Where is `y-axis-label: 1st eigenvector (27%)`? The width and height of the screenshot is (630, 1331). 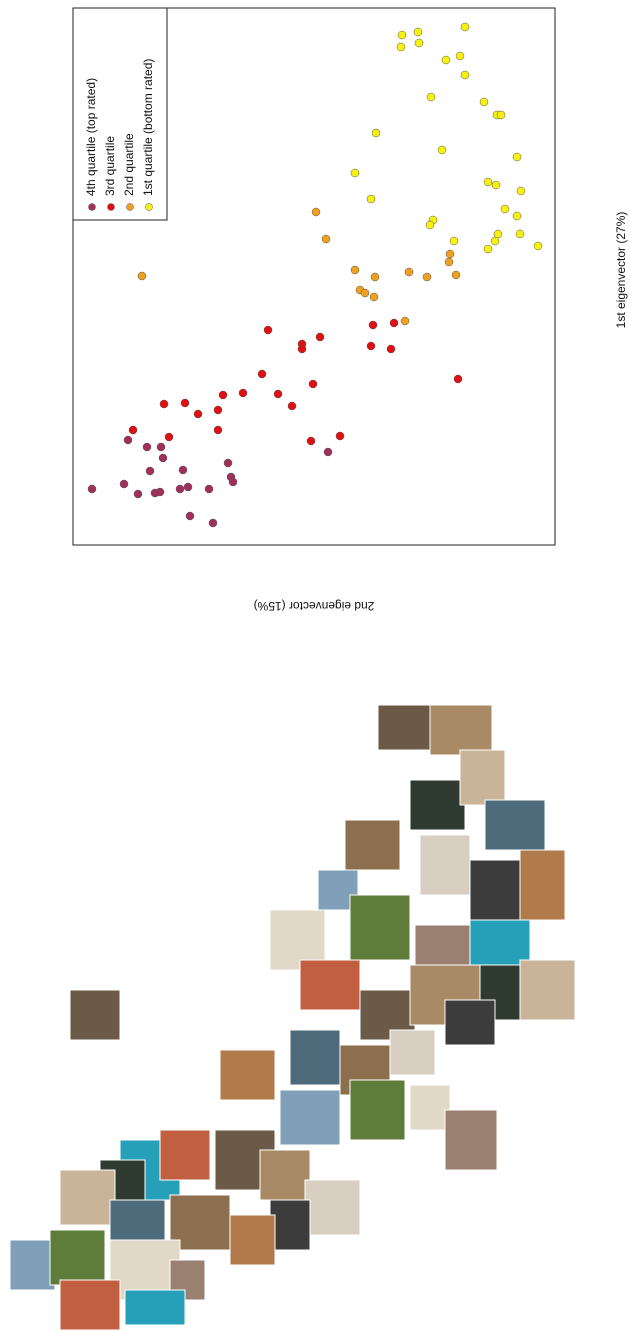
y-axis-label: 1st eigenvector (27%) is located at coordinates (621, 270).